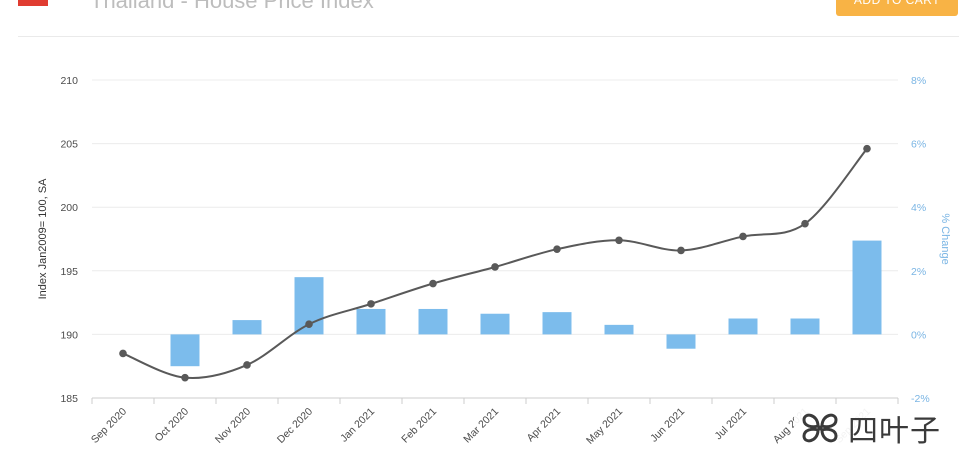  What do you see at coordinates (357, 425) in the screenshot?
I see `x-tick-label: Jan 2021` at bounding box center [357, 425].